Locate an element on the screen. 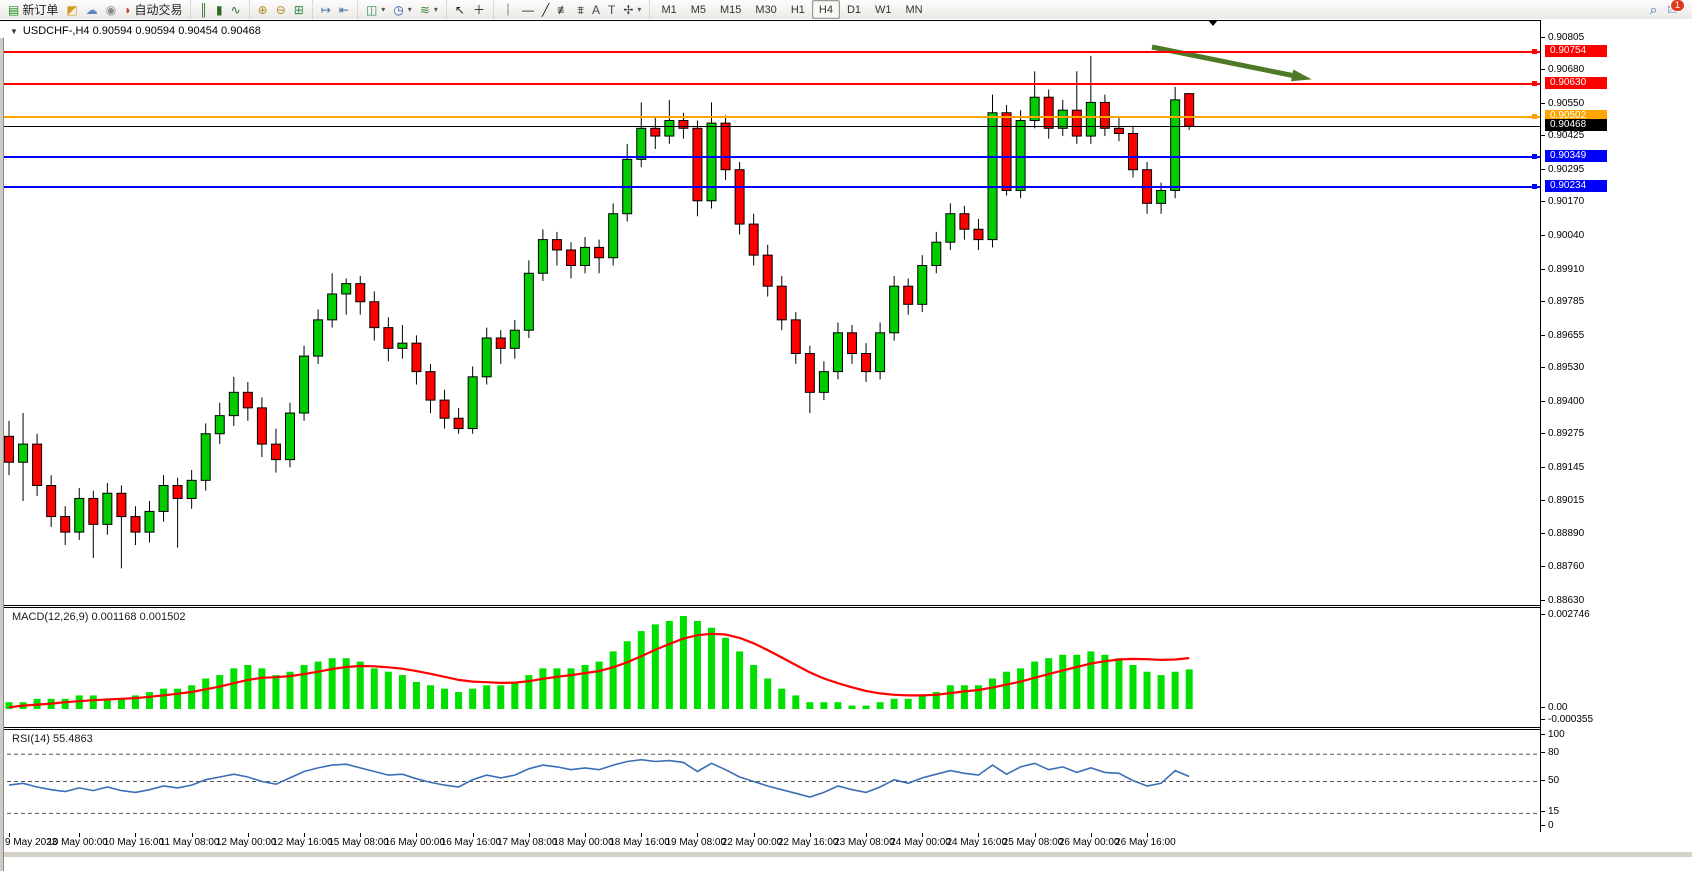  zoom-out-button: ⊖ is located at coordinates (281, 9).